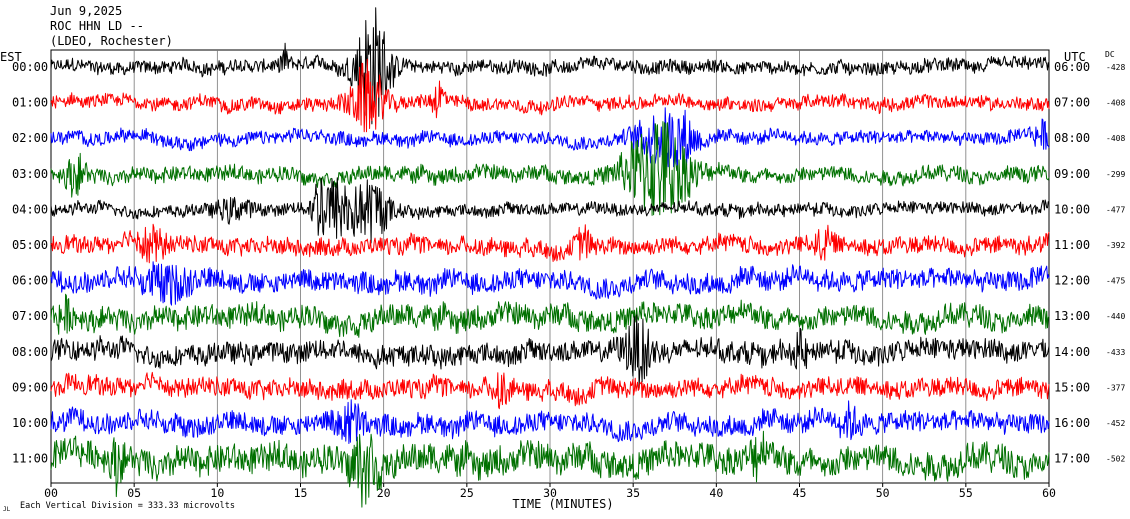 The height and width of the screenshot is (519, 1130). I want to click on est-hour-label: 07:00, so click(30, 316).